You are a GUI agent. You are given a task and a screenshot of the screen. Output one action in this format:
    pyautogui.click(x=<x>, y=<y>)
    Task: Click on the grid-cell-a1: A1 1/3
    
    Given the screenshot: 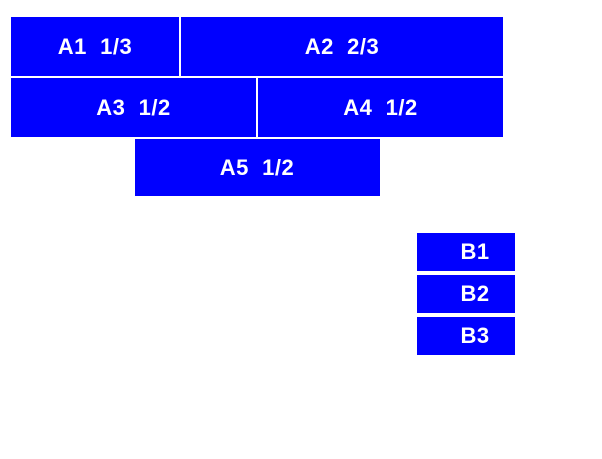 What is the action you would take?
    pyautogui.click(x=95, y=46)
    